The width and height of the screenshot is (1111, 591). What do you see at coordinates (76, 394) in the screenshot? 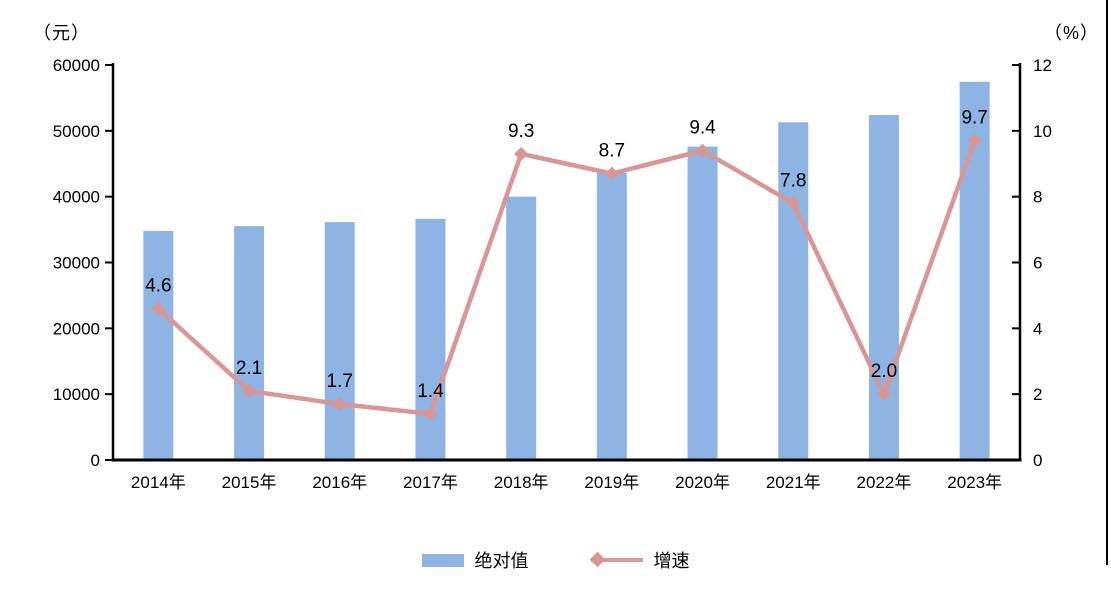
I see `left-axis-tick-label: 10000` at bounding box center [76, 394].